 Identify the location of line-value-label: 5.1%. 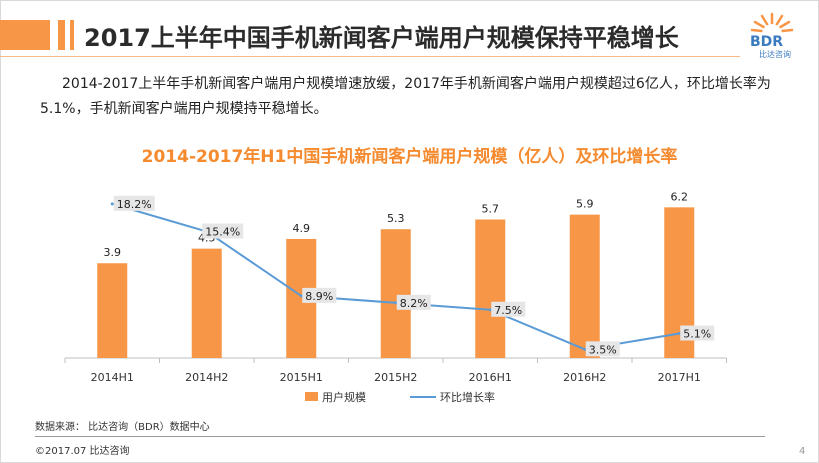
(697, 334).